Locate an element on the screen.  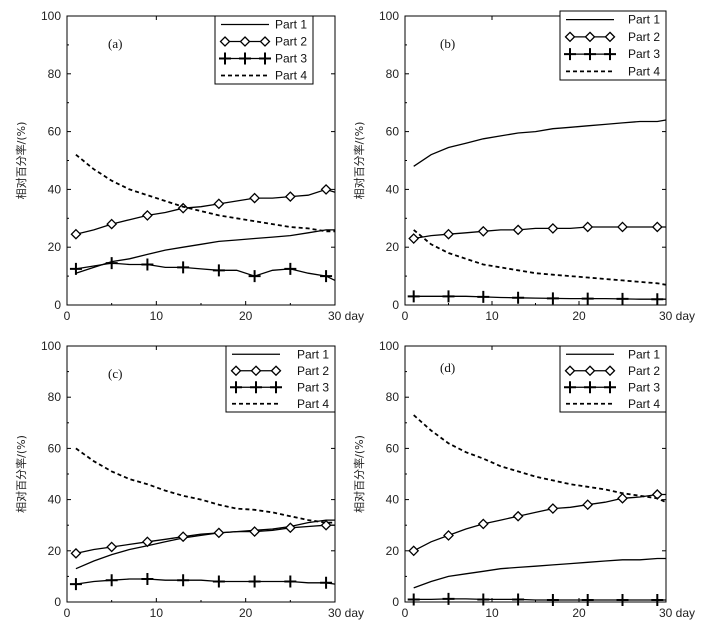
panel-letter: (a) is located at coordinates (115, 43).